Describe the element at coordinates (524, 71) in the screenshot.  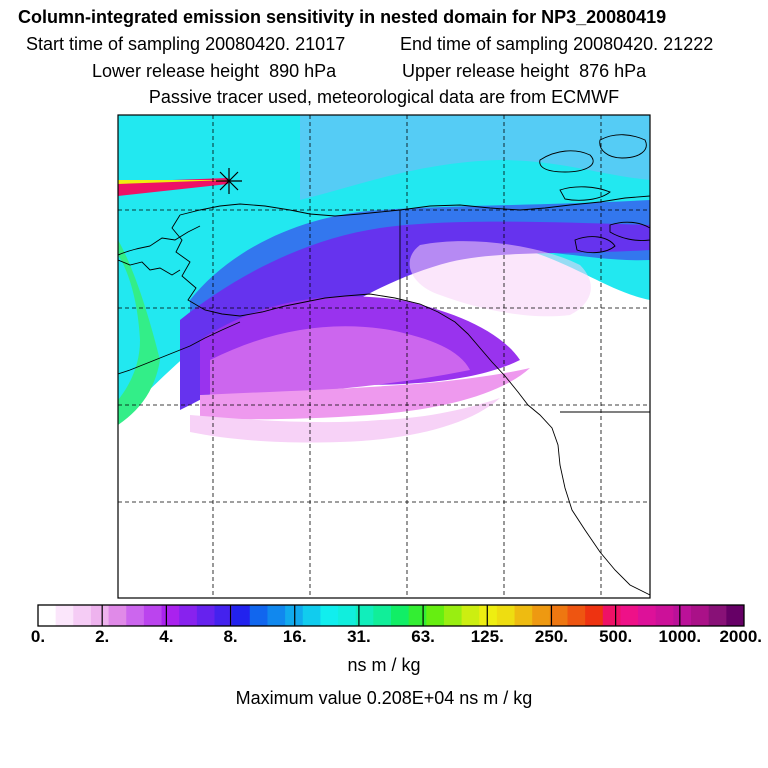
I see `upper-release-label: Upper release height 876 hPa` at that location.